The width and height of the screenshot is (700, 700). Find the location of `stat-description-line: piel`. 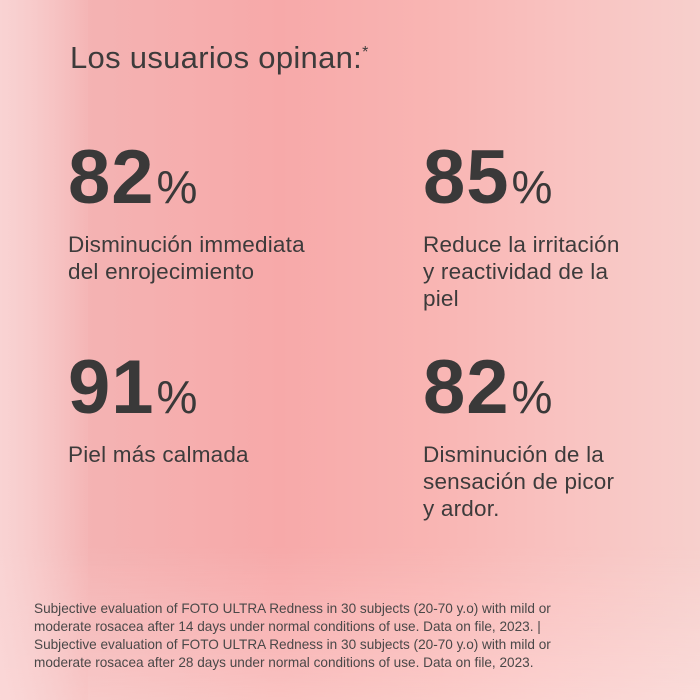

stat-description-line: piel is located at coordinates (441, 298).